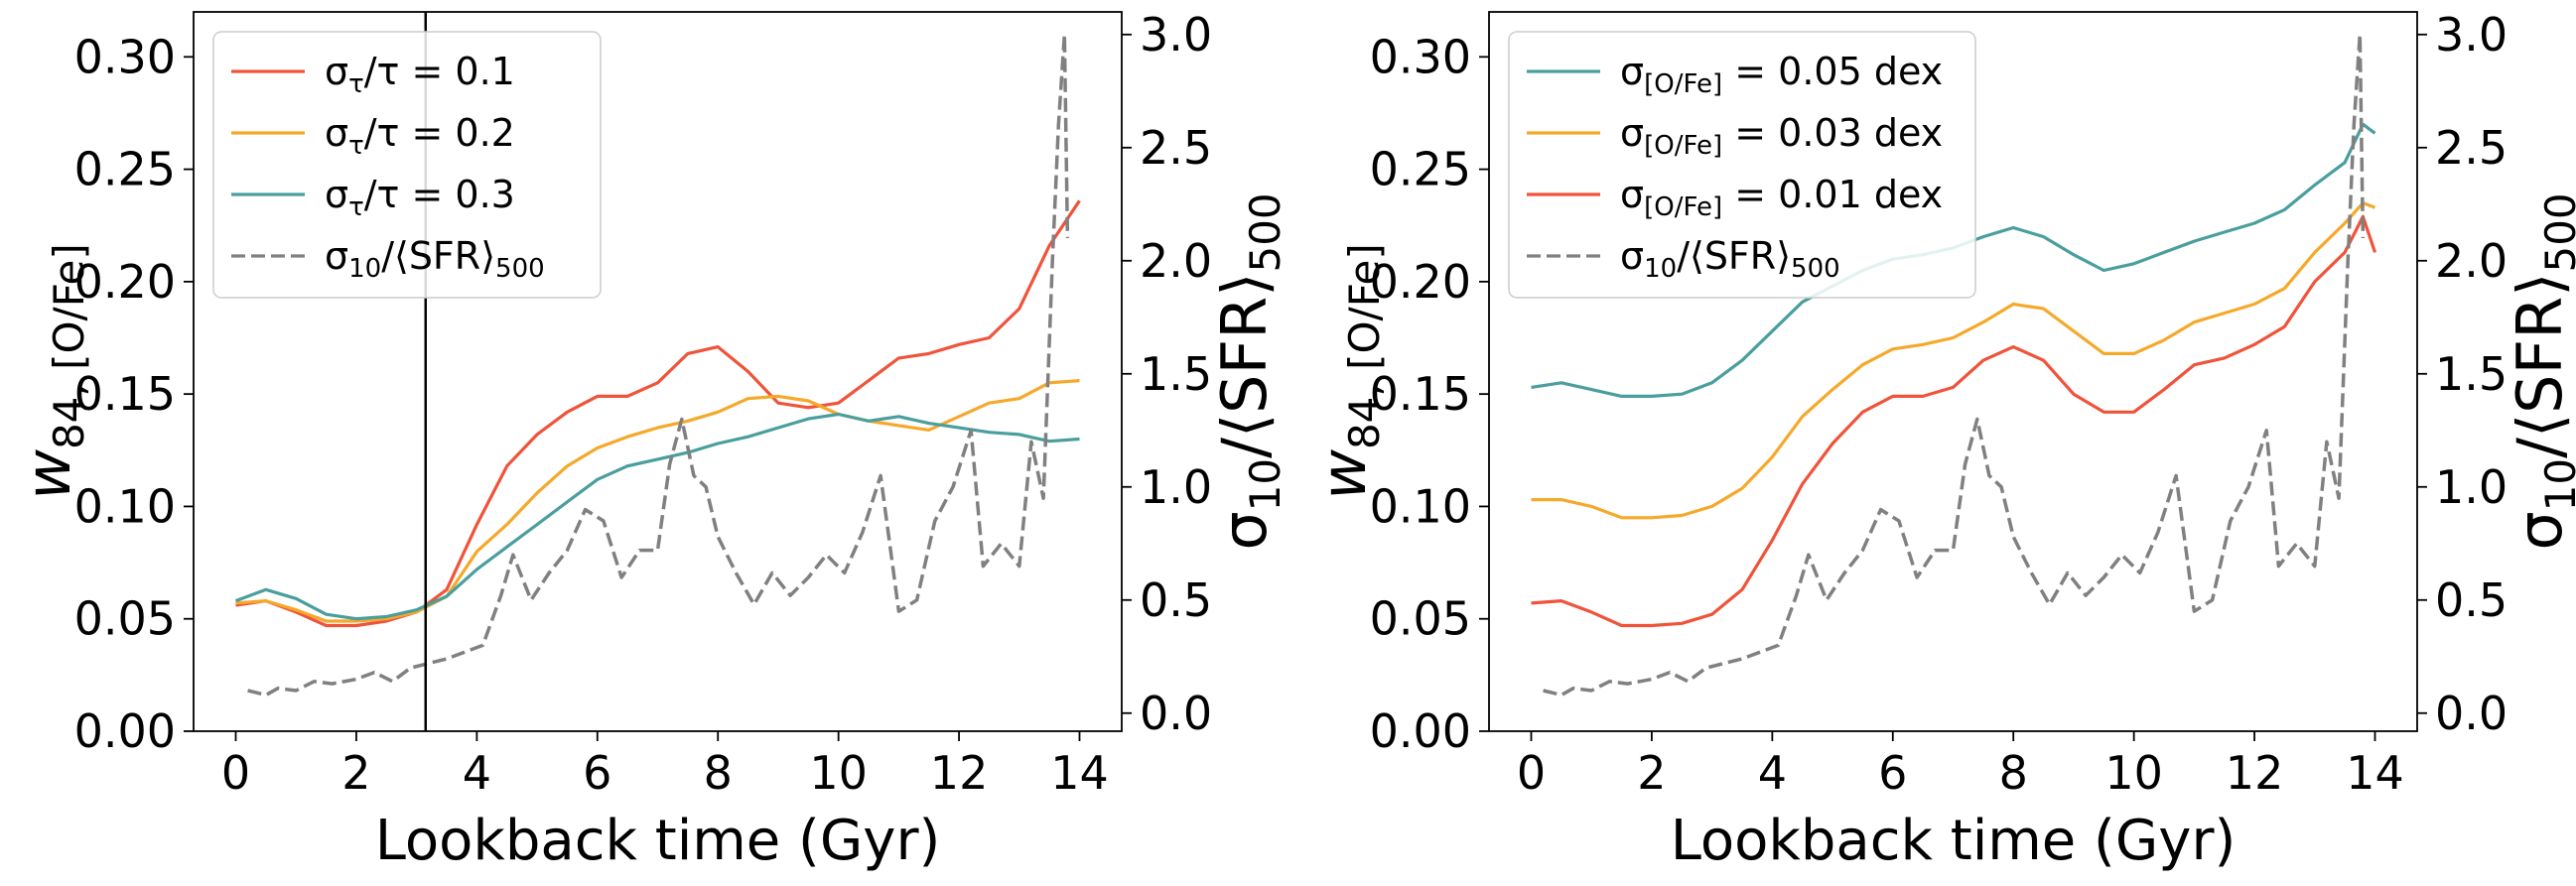  I want to click on legend-label: στ/τ = 0.3, so click(420, 197).